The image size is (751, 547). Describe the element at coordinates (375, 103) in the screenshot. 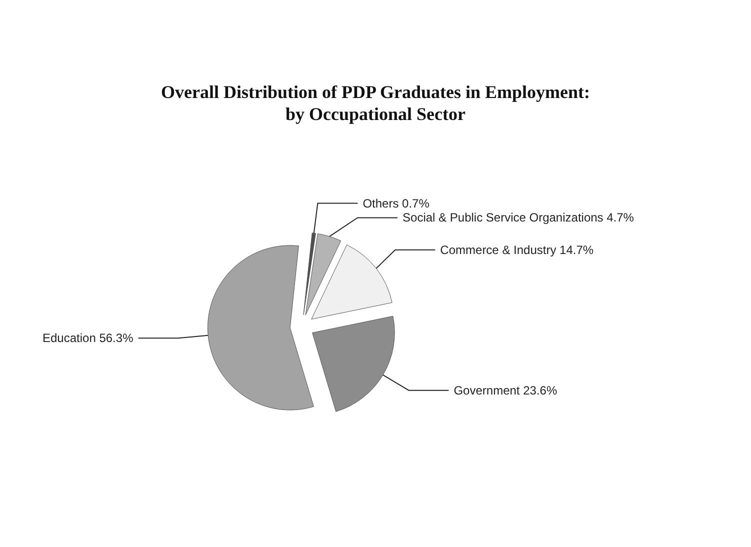

I see `chart-title: Overall Distribution of PDP Graduates in Employment: by Occupational Sector` at that location.